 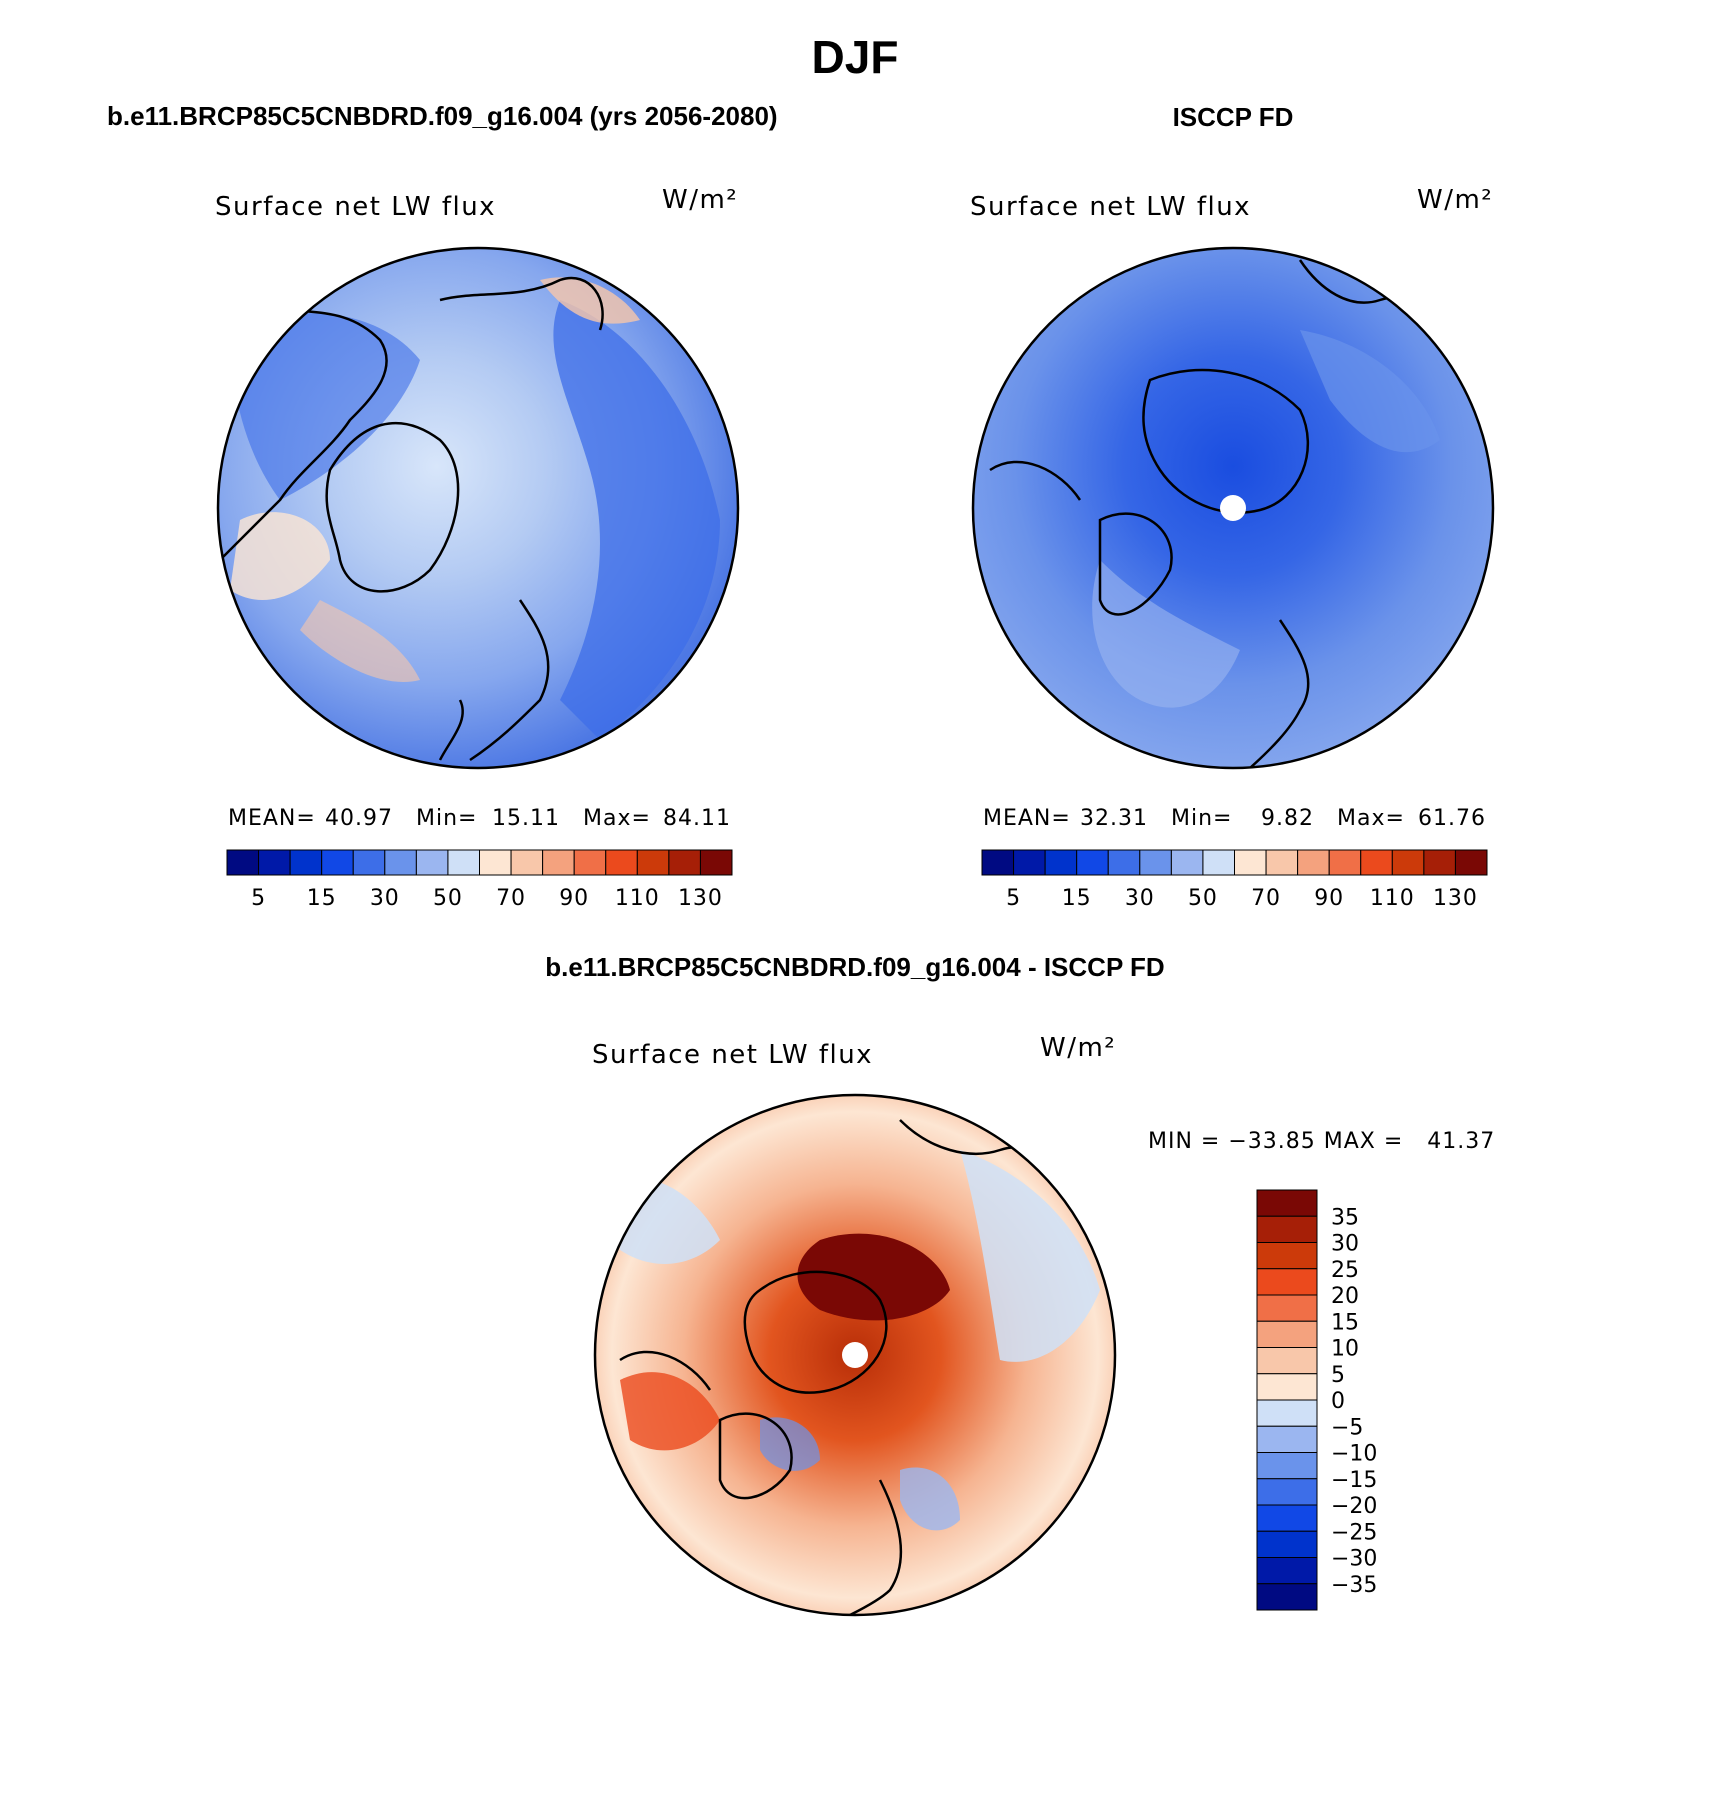 What do you see at coordinates (700, 898) in the screenshot?
I see `colorbar-model-tick-label: 130` at bounding box center [700, 898].